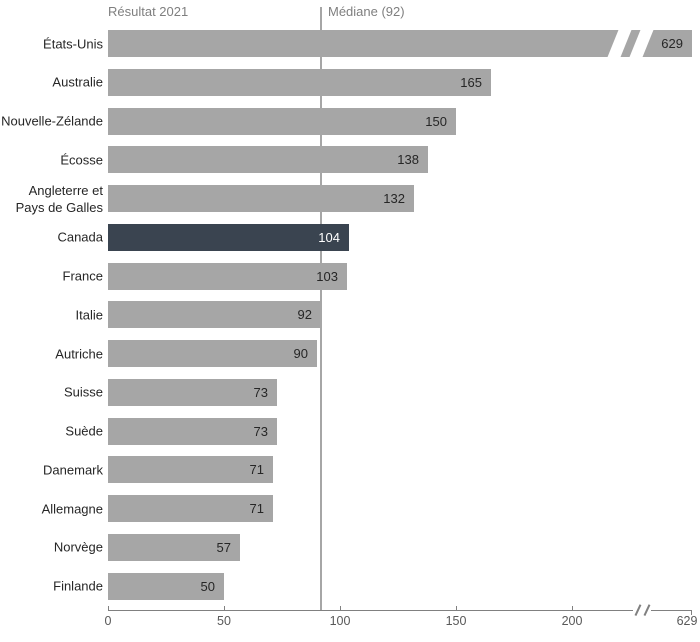  What do you see at coordinates (321, 308) in the screenshot?
I see `median-line` at bounding box center [321, 308].